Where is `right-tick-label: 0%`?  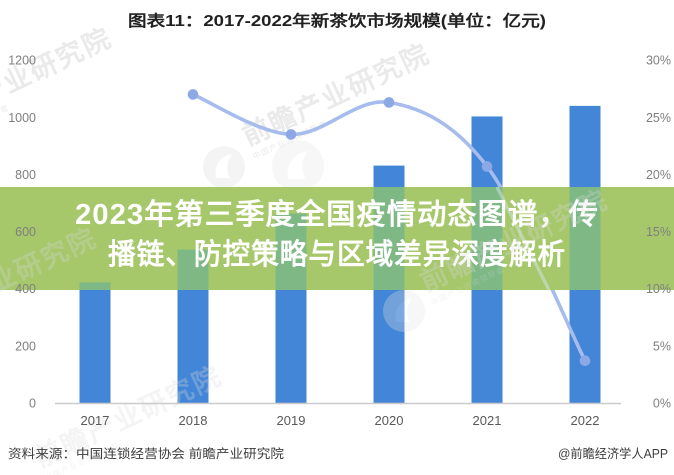
right-tick-label: 0% is located at coordinates (662, 404).